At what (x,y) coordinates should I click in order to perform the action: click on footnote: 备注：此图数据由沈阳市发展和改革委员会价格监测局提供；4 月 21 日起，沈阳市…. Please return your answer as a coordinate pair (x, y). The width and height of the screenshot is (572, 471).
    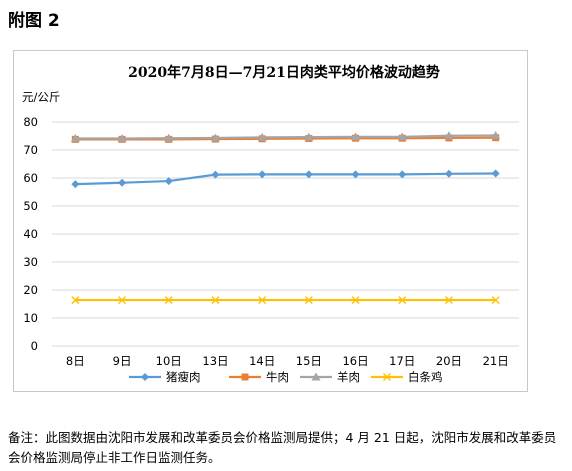
    Looking at the image, I should click on (282, 447).